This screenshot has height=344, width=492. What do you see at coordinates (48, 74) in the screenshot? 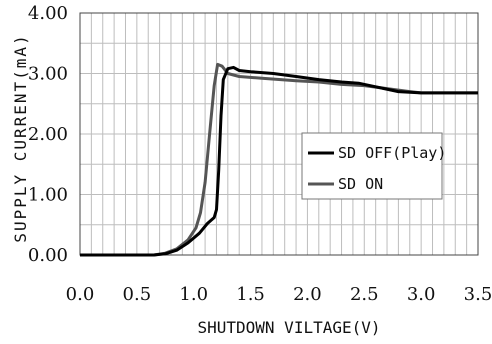
I see `y-tick-label: 3.00` at bounding box center [48, 74].